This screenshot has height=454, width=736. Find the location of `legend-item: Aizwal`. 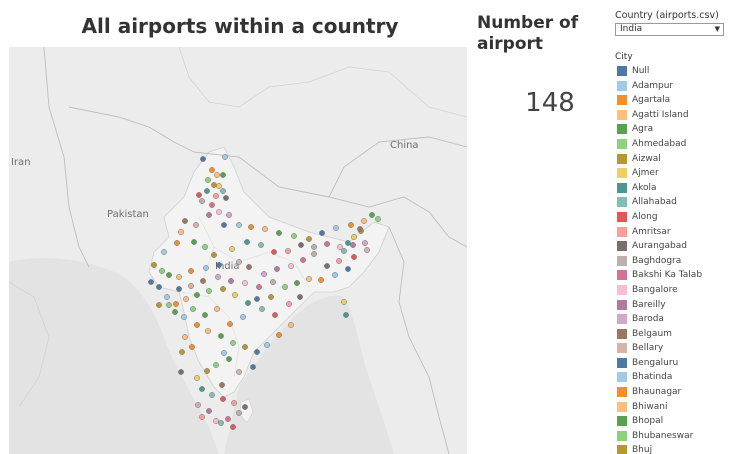

legend-item: Aizwal is located at coordinates (674, 160).